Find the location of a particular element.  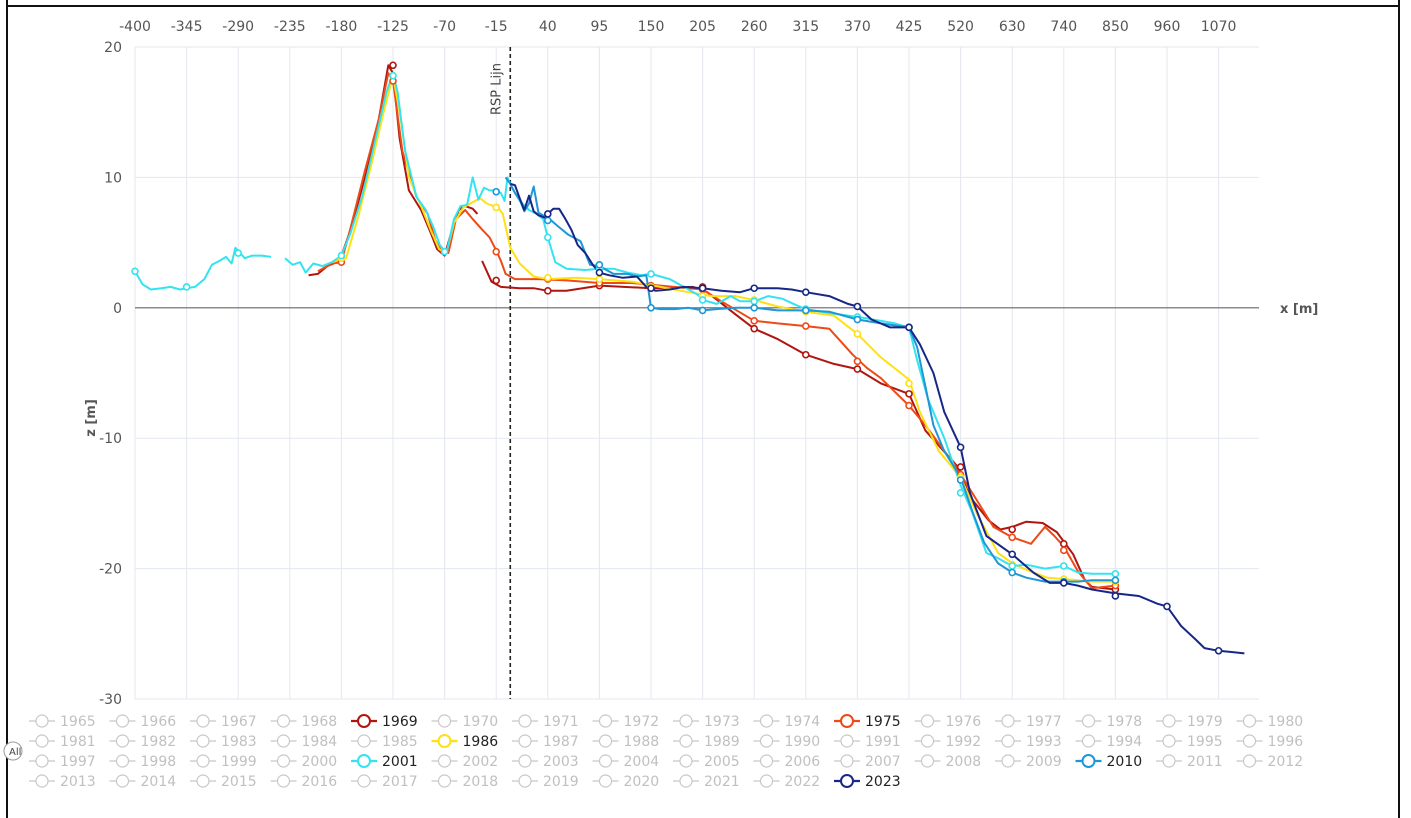

legend-item-2012: 2012 is located at coordinates (1270, 762).